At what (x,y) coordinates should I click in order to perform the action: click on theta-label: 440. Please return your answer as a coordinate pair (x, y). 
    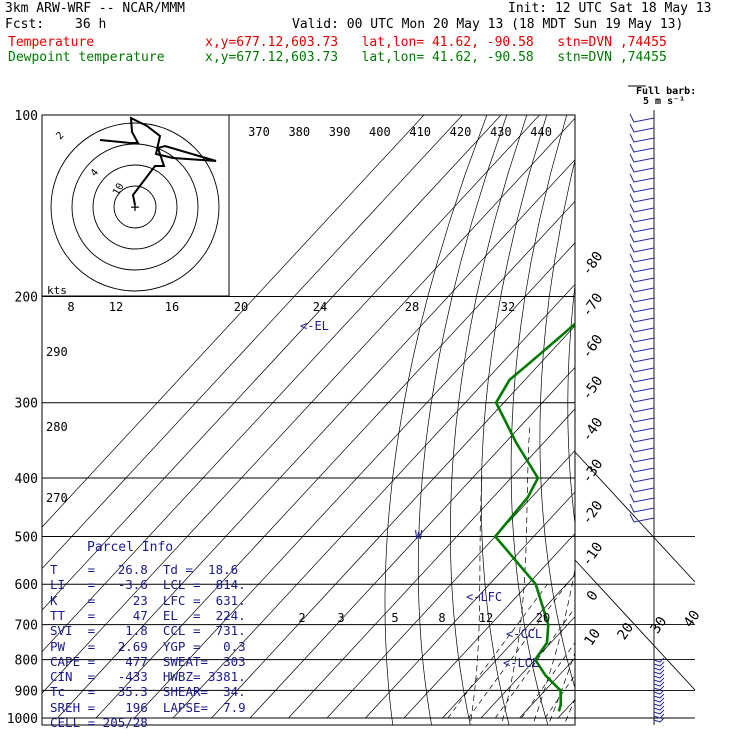
    Looking at the image, I should click on (541, 132).